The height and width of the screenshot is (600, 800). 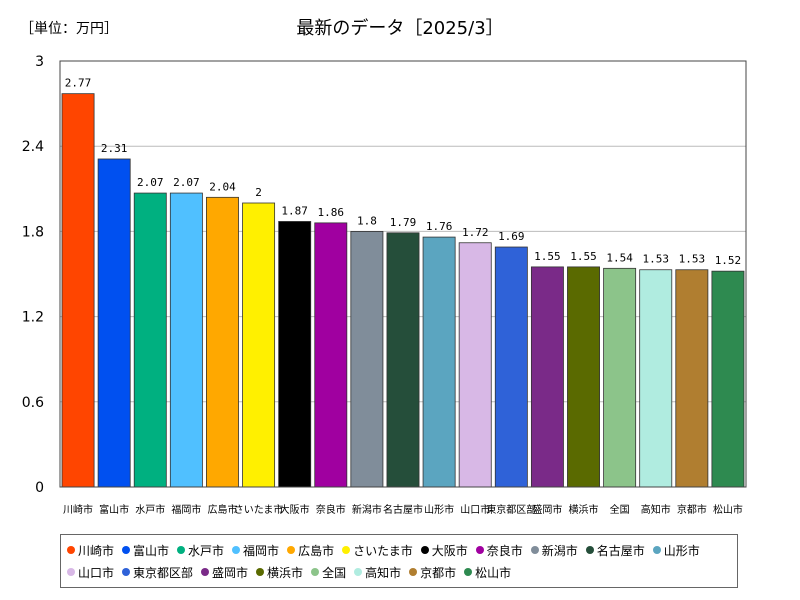 What do you see at coordinates (511, 236) in the screenshot?
I see `data-label: 1.69` at bounding box center [511, 236].